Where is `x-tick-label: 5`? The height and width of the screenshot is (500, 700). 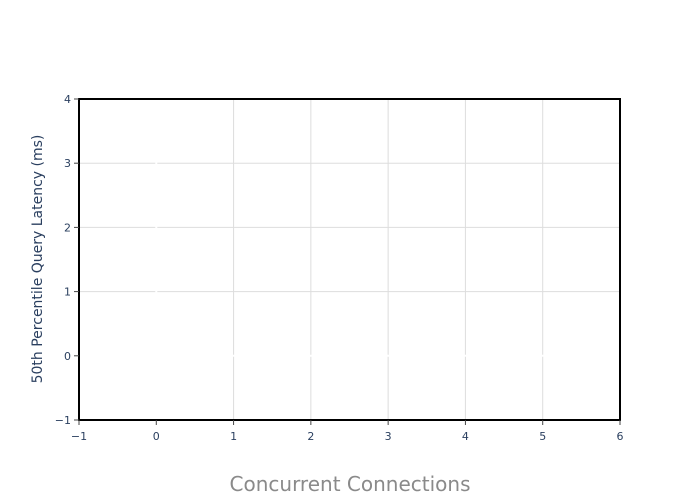 x-tick-label: 5 is located at coordinates (542, 436).